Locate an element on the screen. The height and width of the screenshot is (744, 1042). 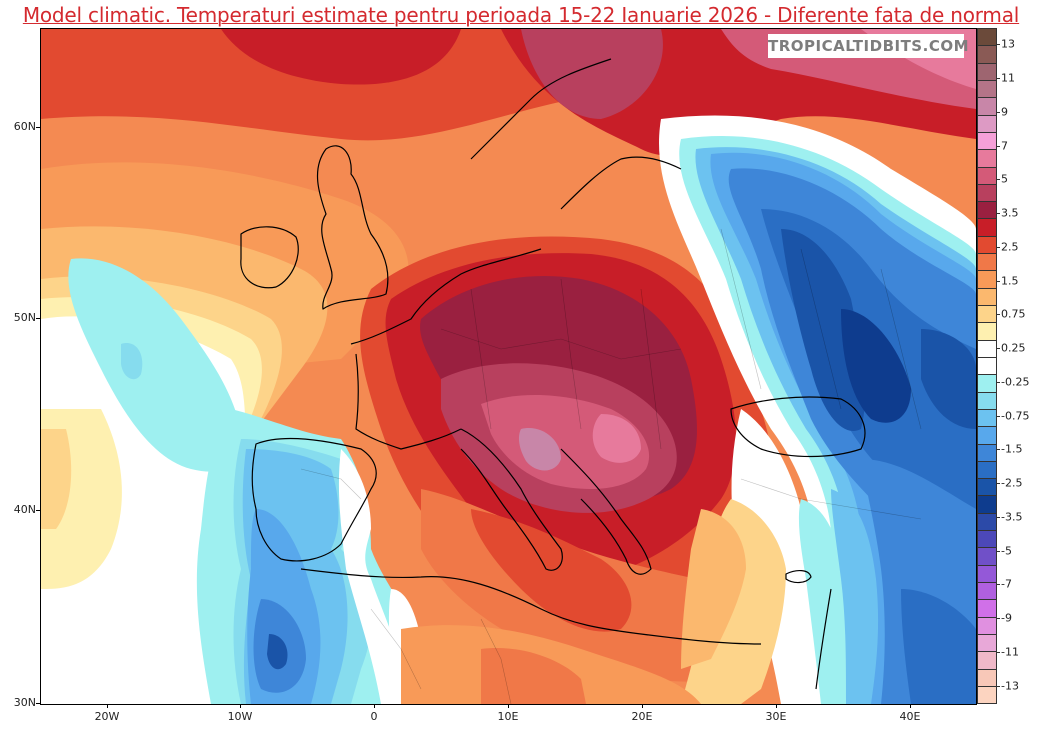
colorbar-label: 9 is located at coordinates (1004, 112).